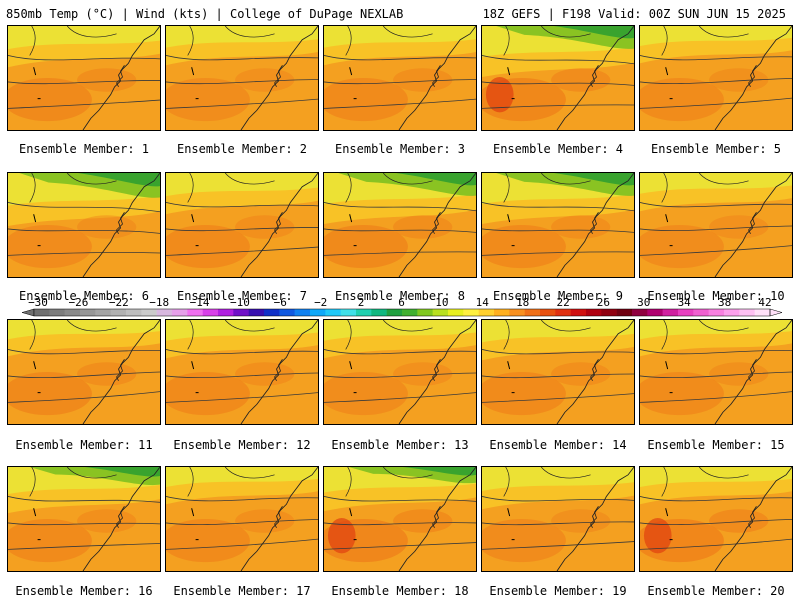  Describe the element at coordinates (483, 302) in the screenshot. I see `colorbar-tick-label: 14` at that location.